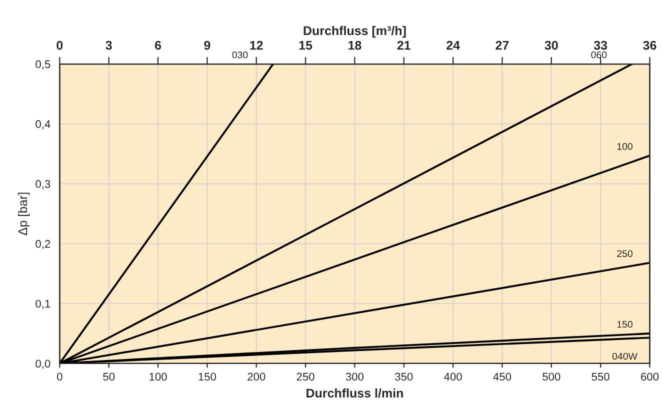 This screenshot has width=663, height=413. Describe the element at coordinates (43, 185) in the screenshot. I see `y-tick-label: 0,3` at that location.